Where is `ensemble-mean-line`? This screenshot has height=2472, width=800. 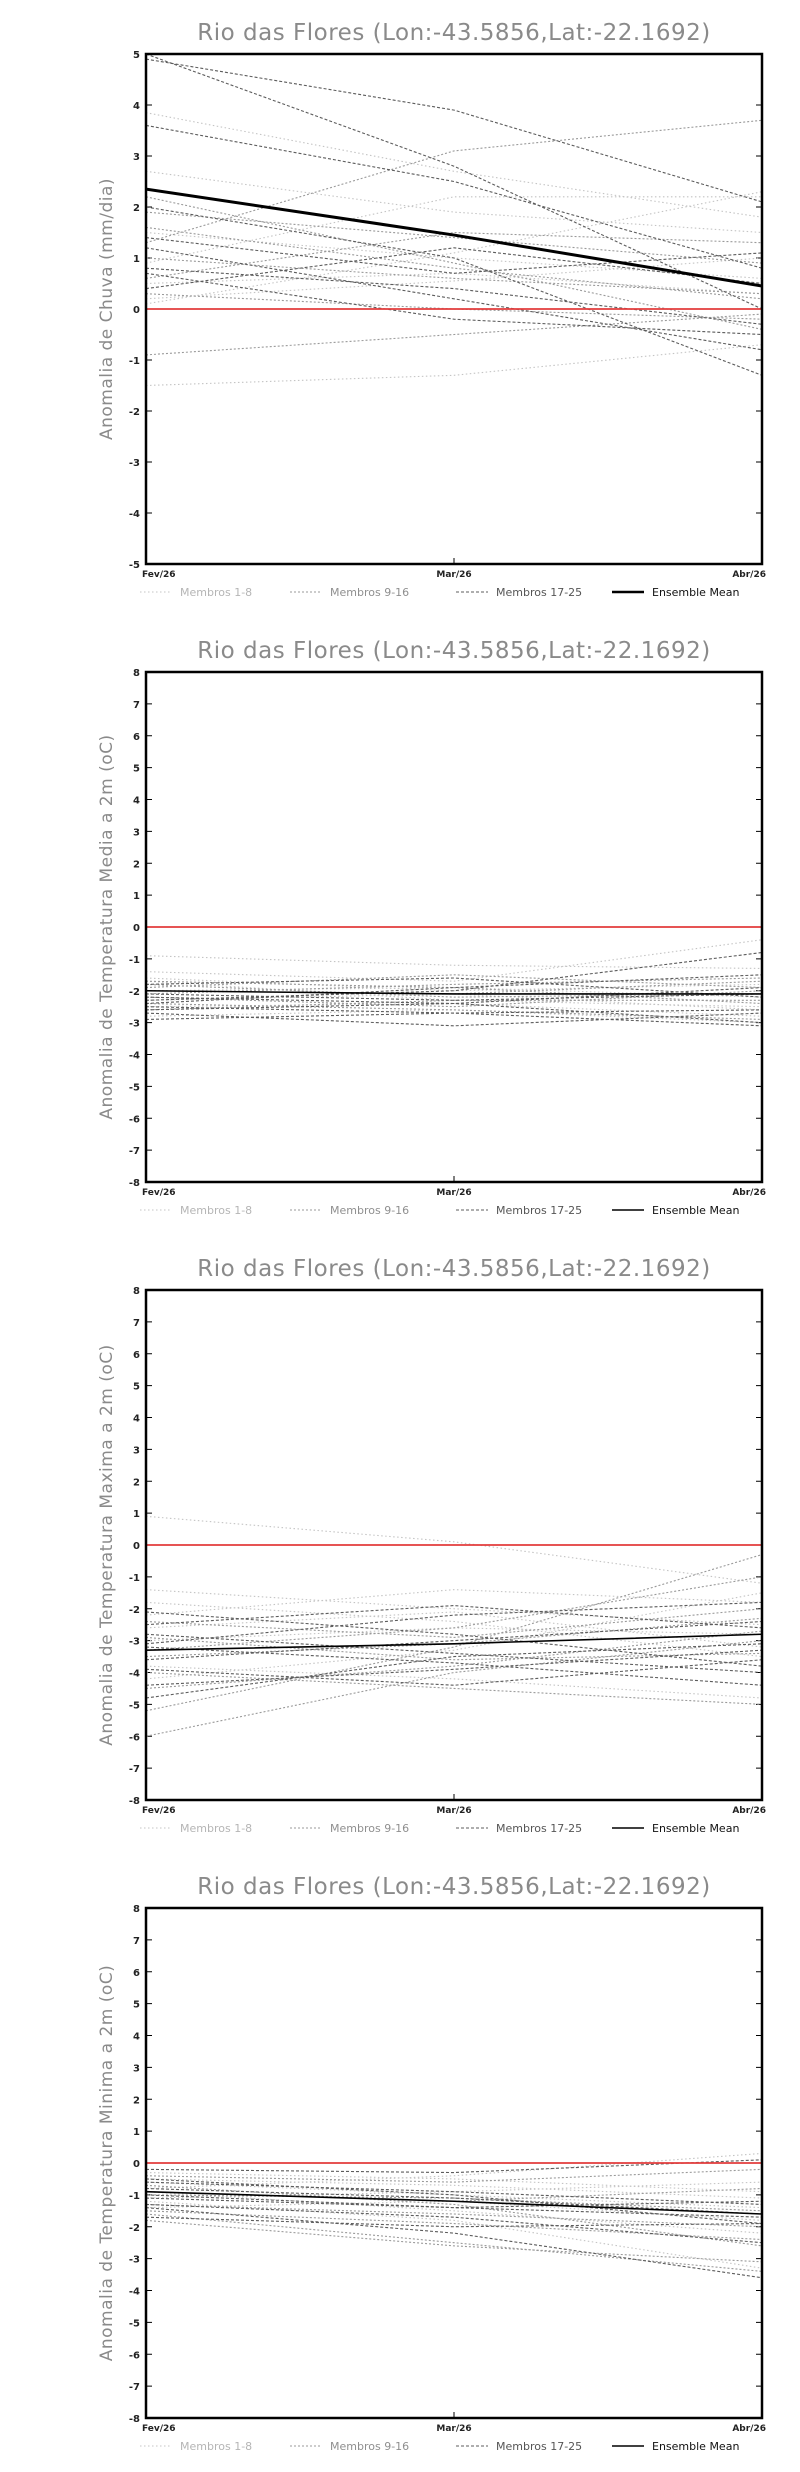
ensemble-mean-line is located at coordinates (454, 1642).